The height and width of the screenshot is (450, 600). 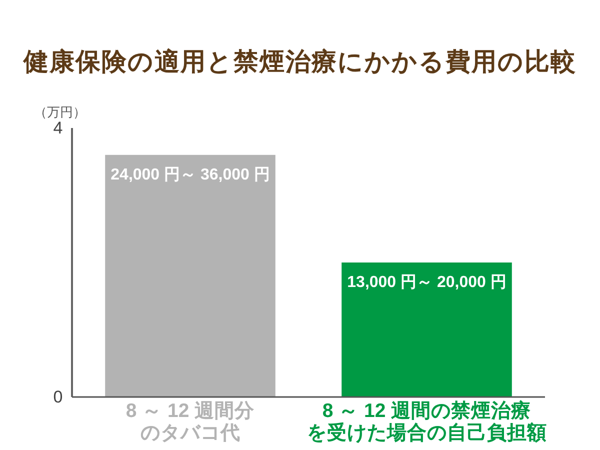 What do you see at coordinates (299, 62) in the screenshot?
I see `chart-title: 健康保険の適用と禁煙治療にかかる費用の比較` at bounding box center [299, 62].